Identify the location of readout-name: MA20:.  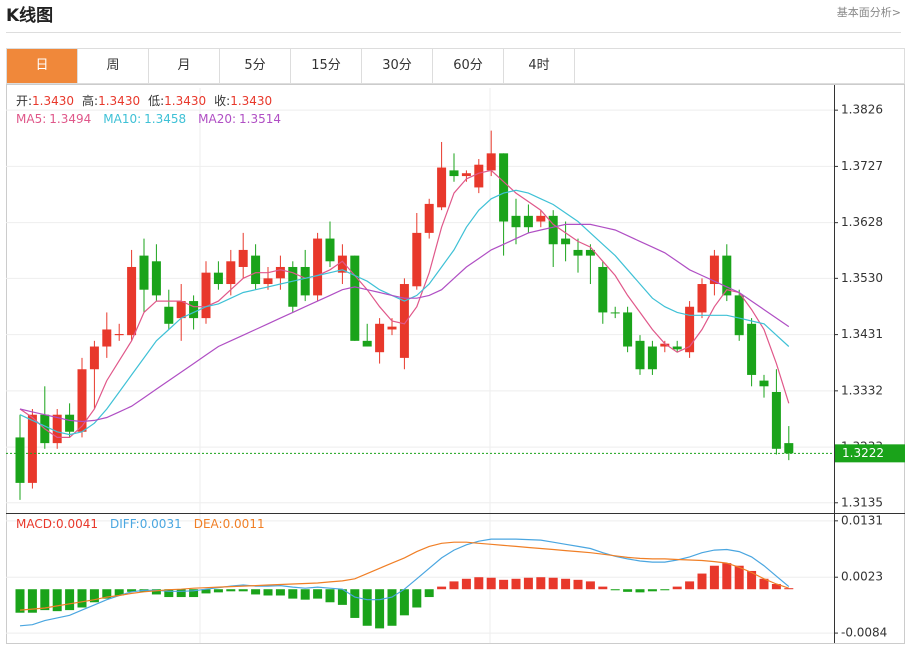
(217, 119).